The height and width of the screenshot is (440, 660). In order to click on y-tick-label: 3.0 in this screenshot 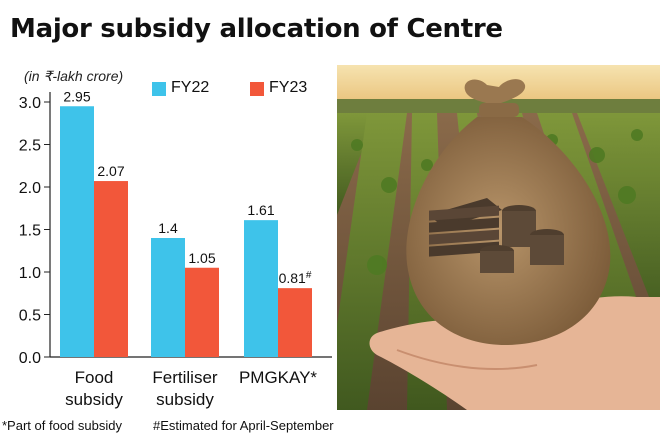, I will do `click(30, 103)`.